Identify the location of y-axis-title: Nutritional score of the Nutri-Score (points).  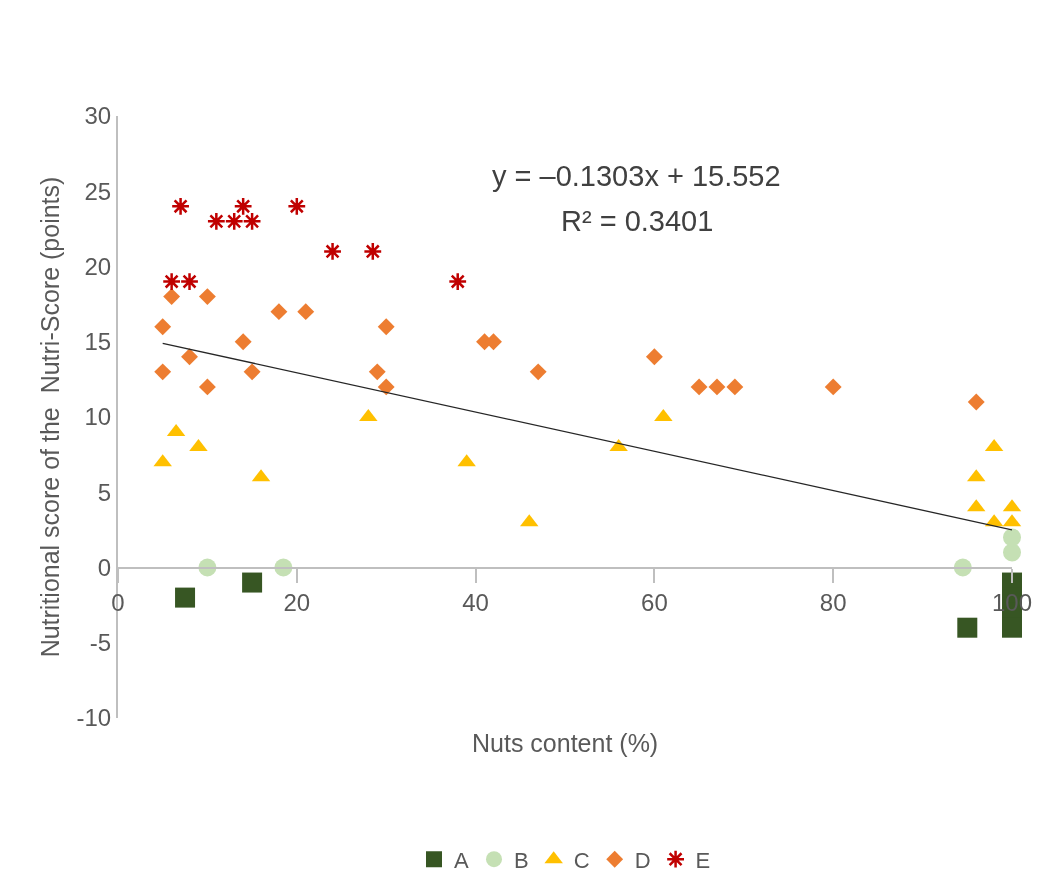
(49, 417).